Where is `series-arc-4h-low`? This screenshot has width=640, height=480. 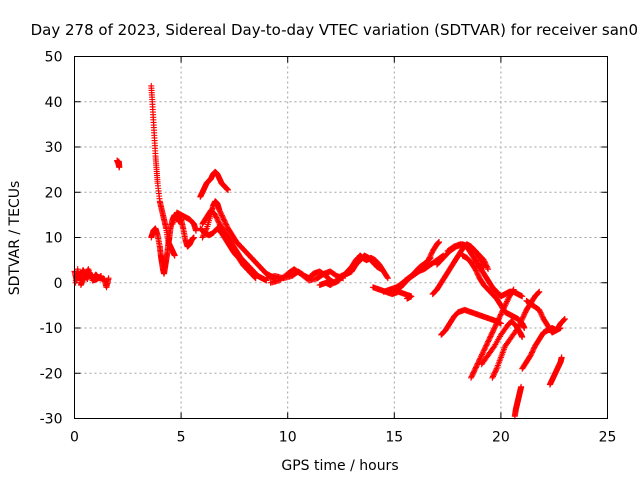 series-arc-4h-low is located at coordinates (172, 244).